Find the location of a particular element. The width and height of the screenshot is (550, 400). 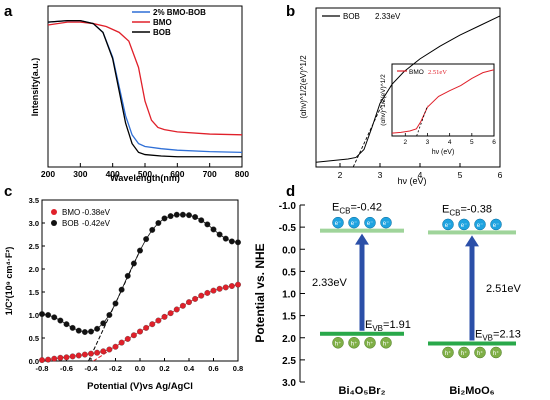

inset-lines is located at coordinates (443, 103).